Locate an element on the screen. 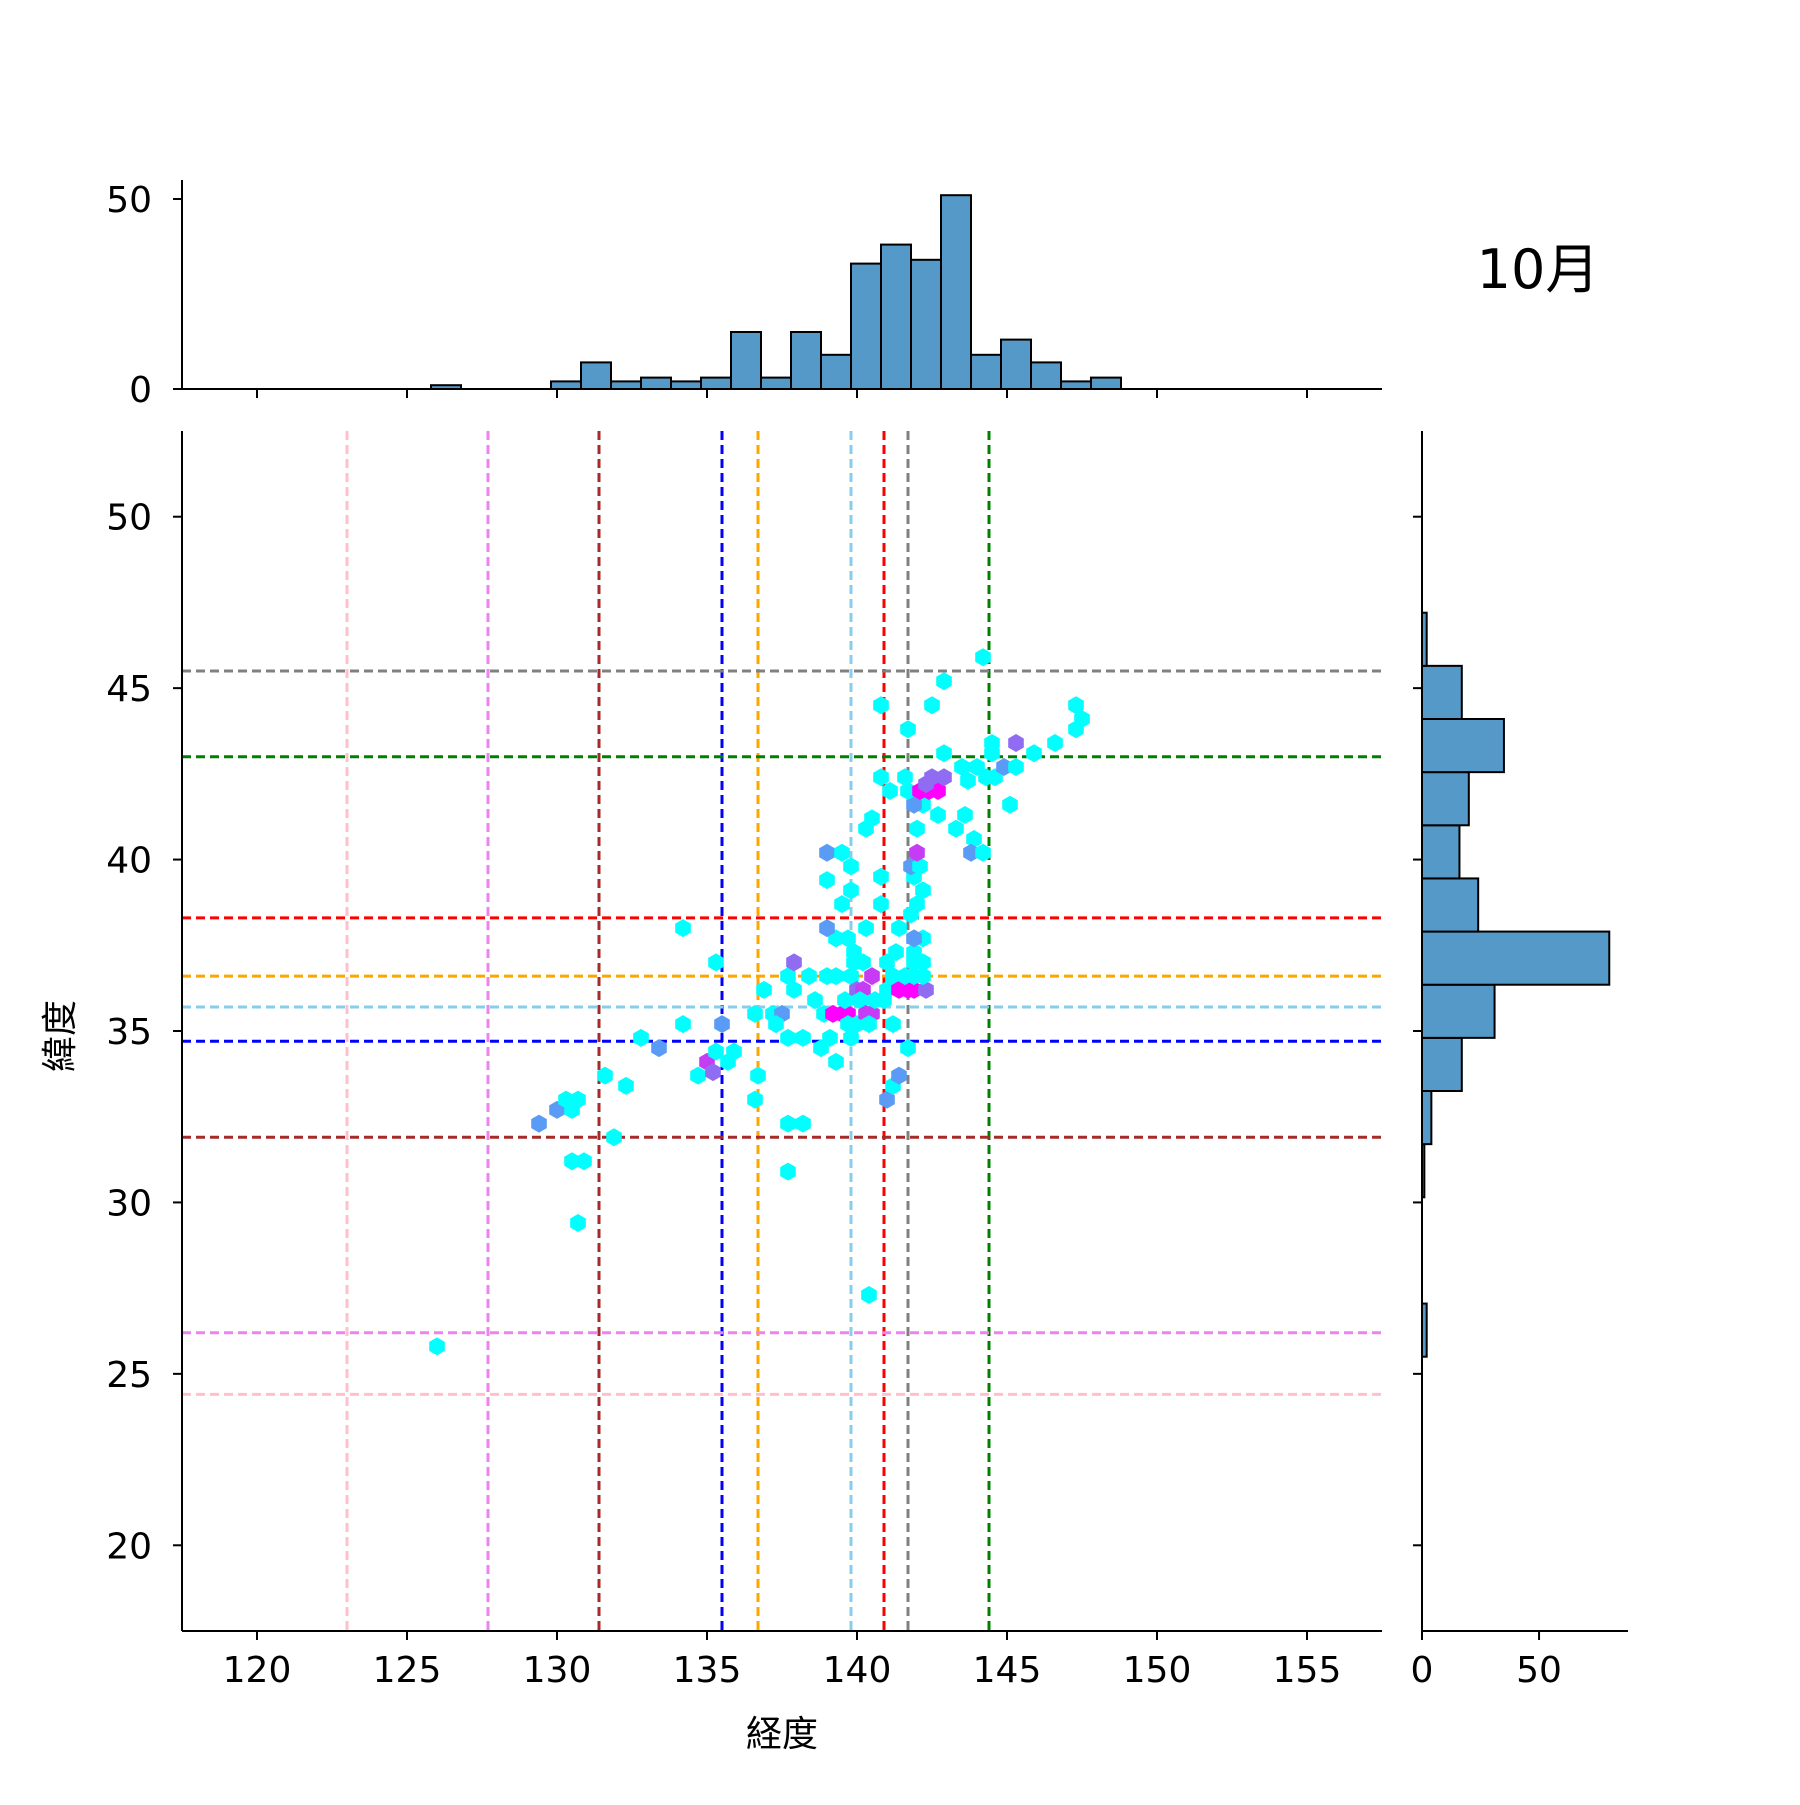  x-tick-label: 135 is located at coordinates (707, 1670).